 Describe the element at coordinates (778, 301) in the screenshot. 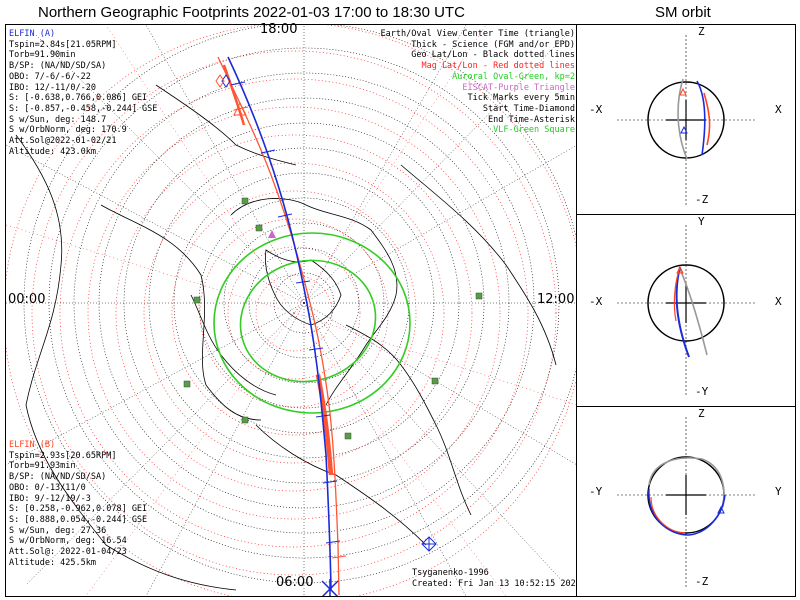

I see `sm2-right: X` at that location.